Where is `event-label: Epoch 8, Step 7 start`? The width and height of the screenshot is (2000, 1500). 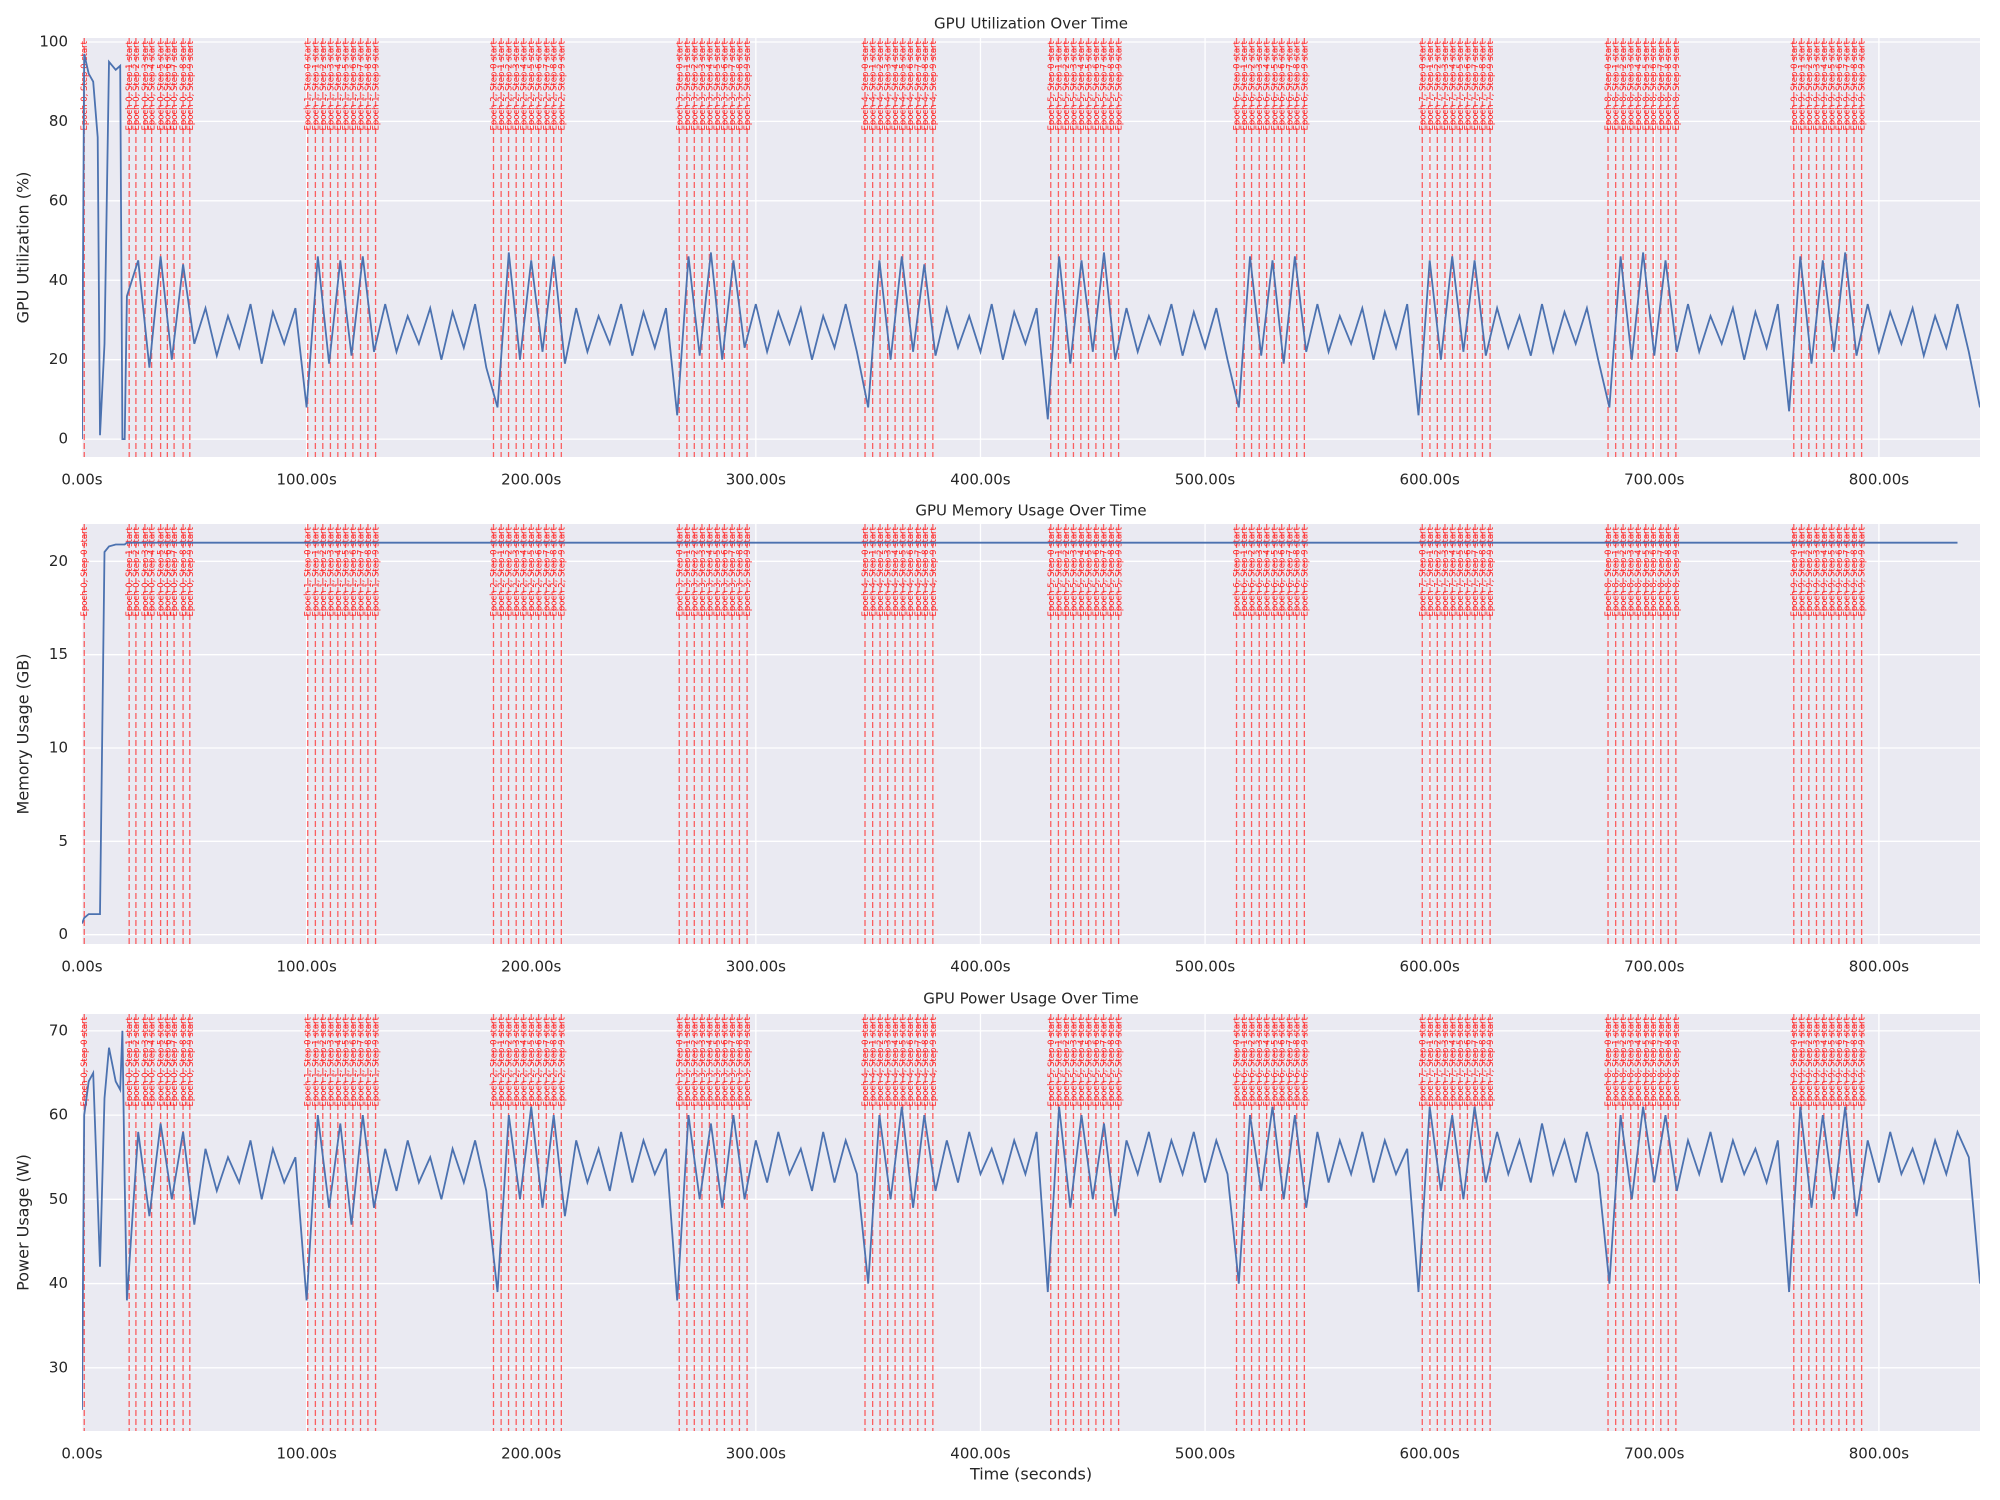 event-label: Epoch 8, Step 7 start is located at coordinates (1662, 85).